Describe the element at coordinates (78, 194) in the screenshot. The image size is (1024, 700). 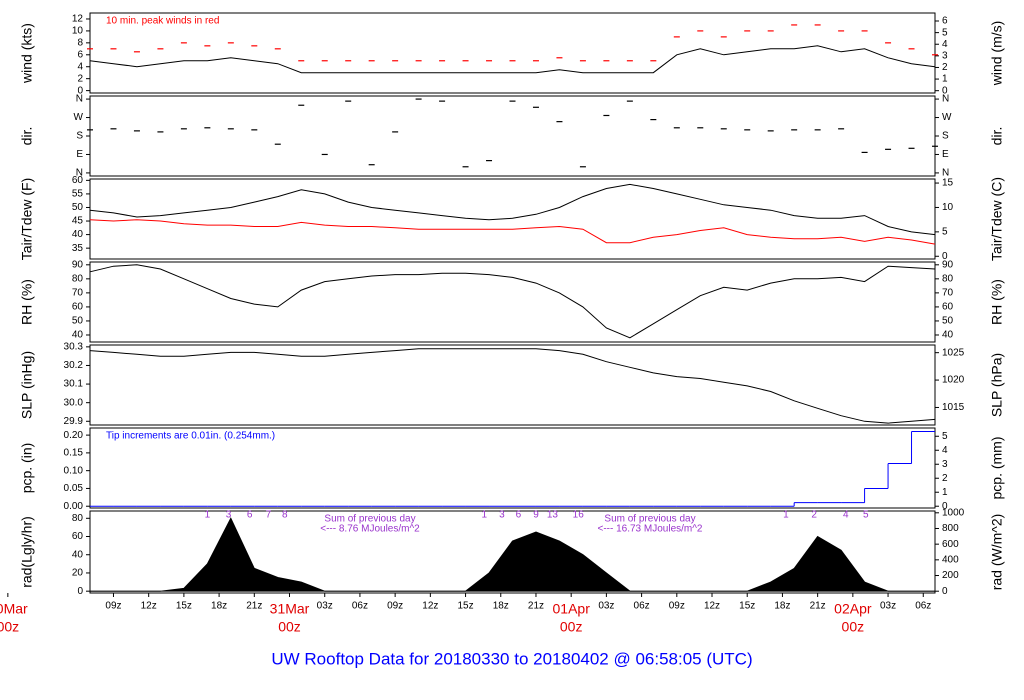
I see `y-tick-label: 55` at that location.